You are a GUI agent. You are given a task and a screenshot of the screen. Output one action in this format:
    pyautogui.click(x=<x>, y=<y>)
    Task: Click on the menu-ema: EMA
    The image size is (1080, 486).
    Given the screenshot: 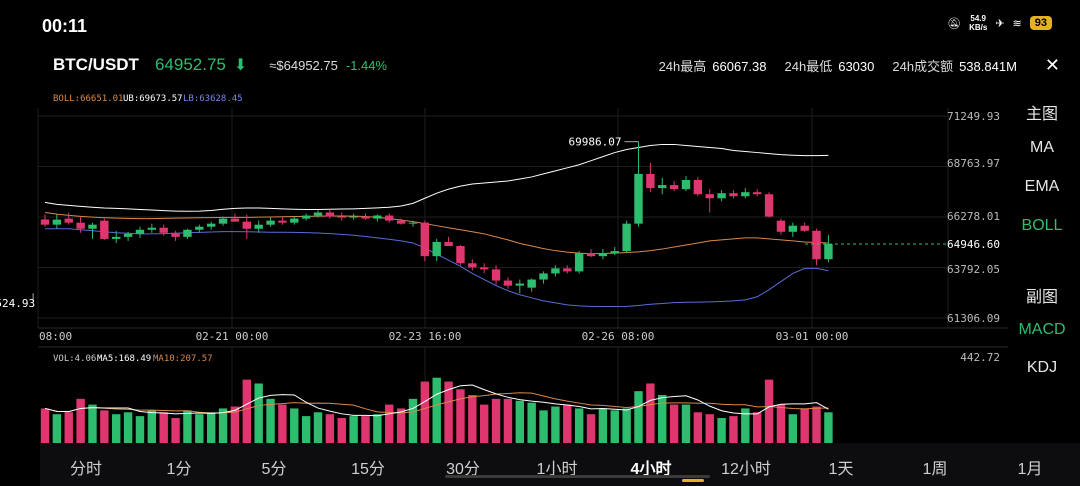 What is the action you would take?
    pyautogui.click(x=1042, y=186)
    